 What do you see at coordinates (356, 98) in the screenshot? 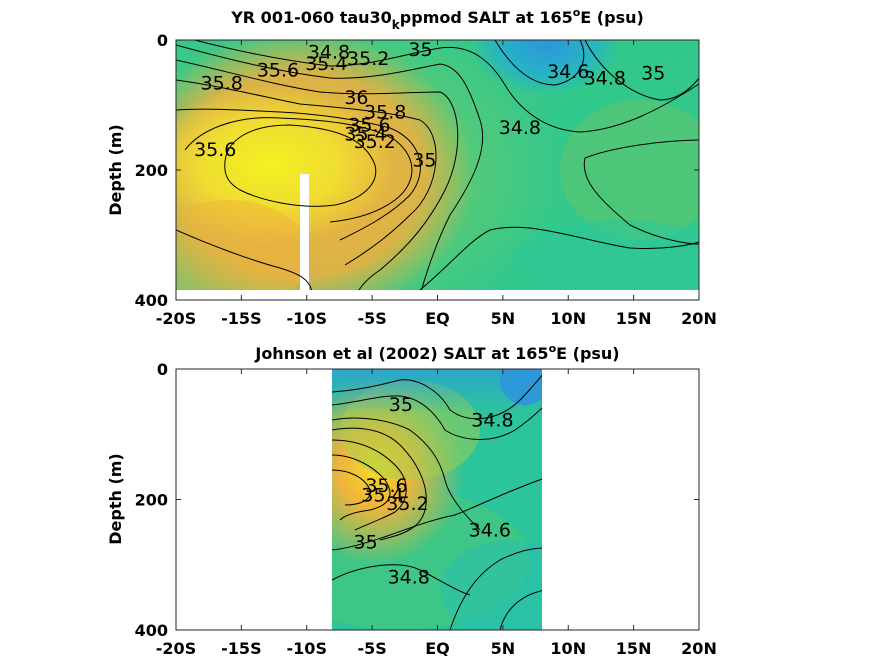
I see `contour-label: 36` at bounding box center [356, 98].